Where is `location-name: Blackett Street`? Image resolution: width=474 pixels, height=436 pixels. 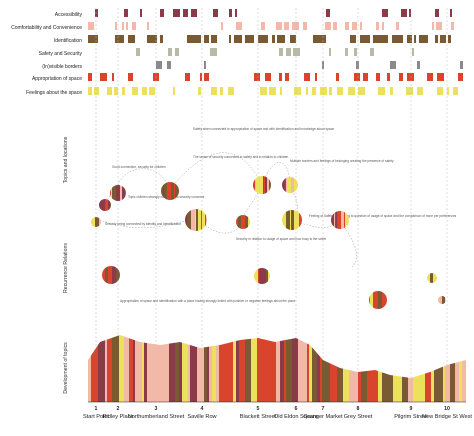 location-name: Blackett Street is located at coordinates (258, 417).